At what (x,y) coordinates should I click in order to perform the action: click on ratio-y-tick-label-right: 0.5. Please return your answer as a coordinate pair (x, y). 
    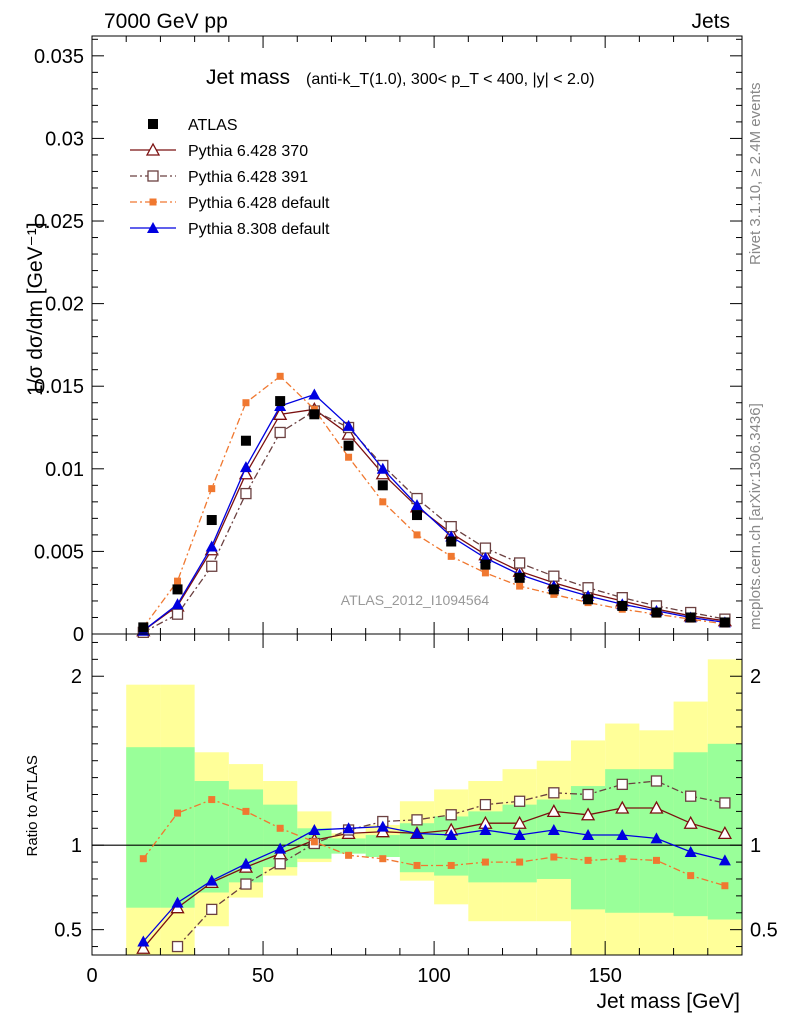
    Looking at the image, I should click on (764, 931).